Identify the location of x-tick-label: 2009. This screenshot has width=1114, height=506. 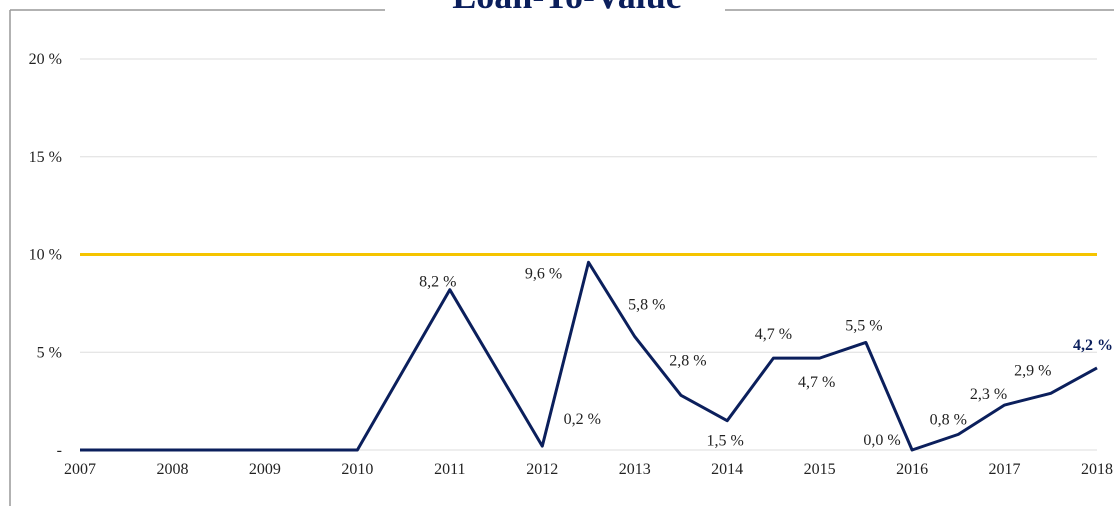
(265, 469).